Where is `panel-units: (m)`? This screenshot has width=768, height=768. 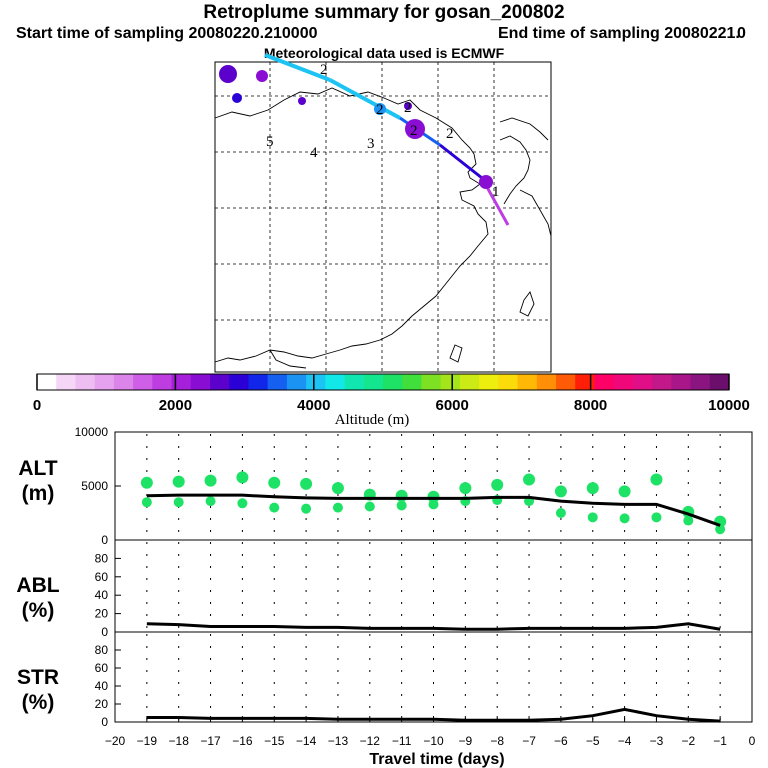 panel-units: (m) is located at coordinates (38, 493).